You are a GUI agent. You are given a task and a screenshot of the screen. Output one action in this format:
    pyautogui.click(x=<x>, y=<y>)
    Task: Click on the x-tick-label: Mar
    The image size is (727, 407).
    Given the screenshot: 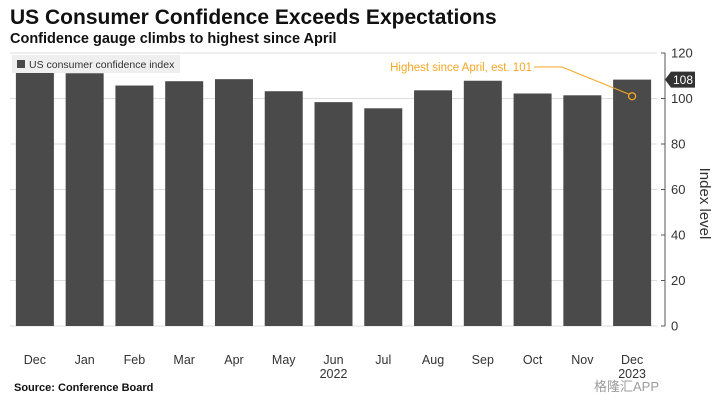 What is the action you would take?
    pyautogui.click(x=184, y=360)
    